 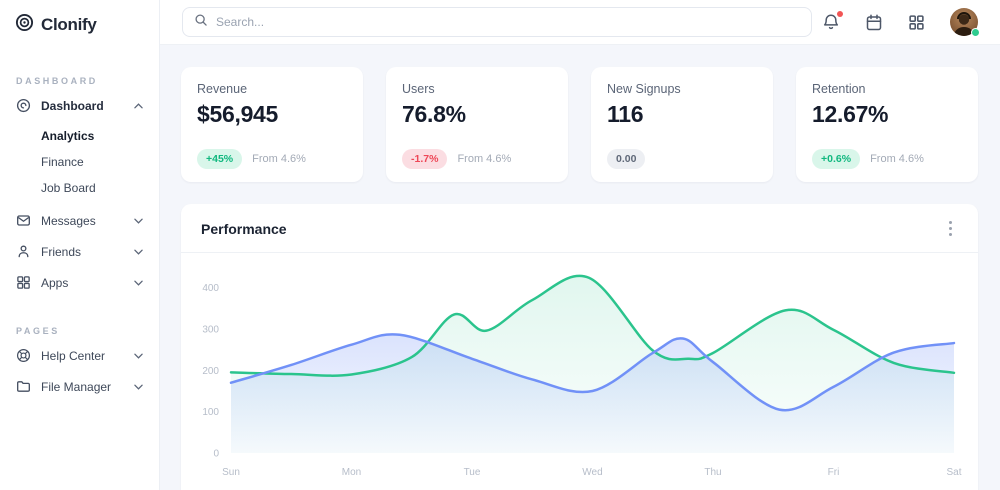 I want to click on stat-value: 12.67%, so click(x=850, y=114).